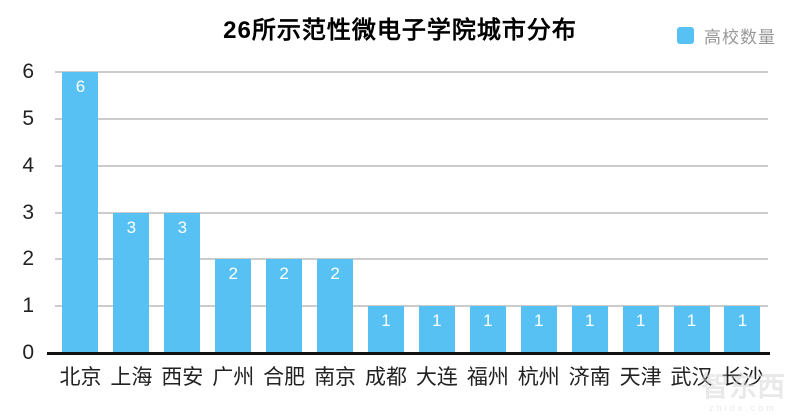  Describe the element at coordinates (589, 377) in the screenshot. I see `x-axis-category-label: 济南` at that location.